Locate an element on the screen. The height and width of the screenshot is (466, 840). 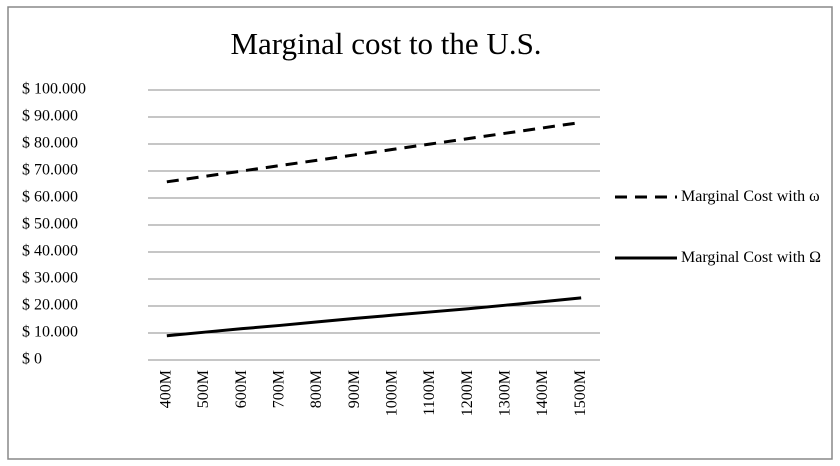
y-tick-label: $ 10.000 is located at coordinates (50, 332).